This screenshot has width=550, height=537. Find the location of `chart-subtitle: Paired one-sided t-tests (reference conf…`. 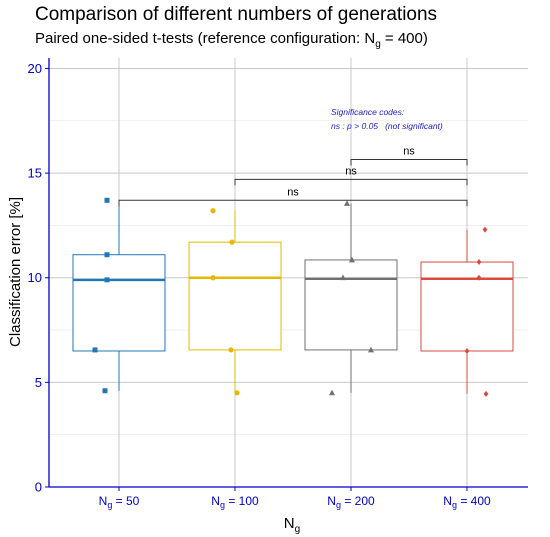

chart-subtitle: Paired one-sided t-tests (reference conf… is located at coordinates (231, 40).